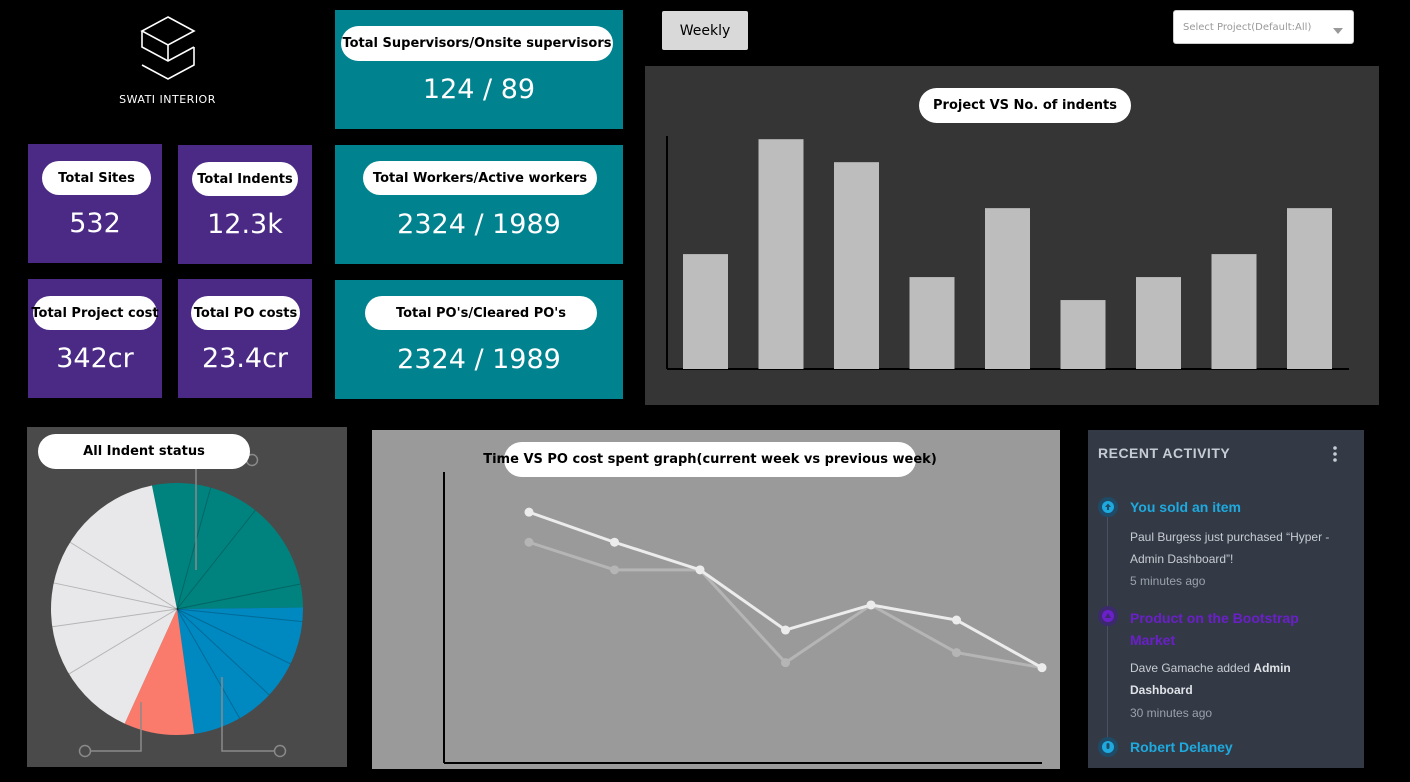 This screenshot has height=782, width=1410. What do you see at coordinates (95, 203) in the screenshot?
I see `stat-card-total-sites: Total Sites 532` at bounding box center [95, 203].